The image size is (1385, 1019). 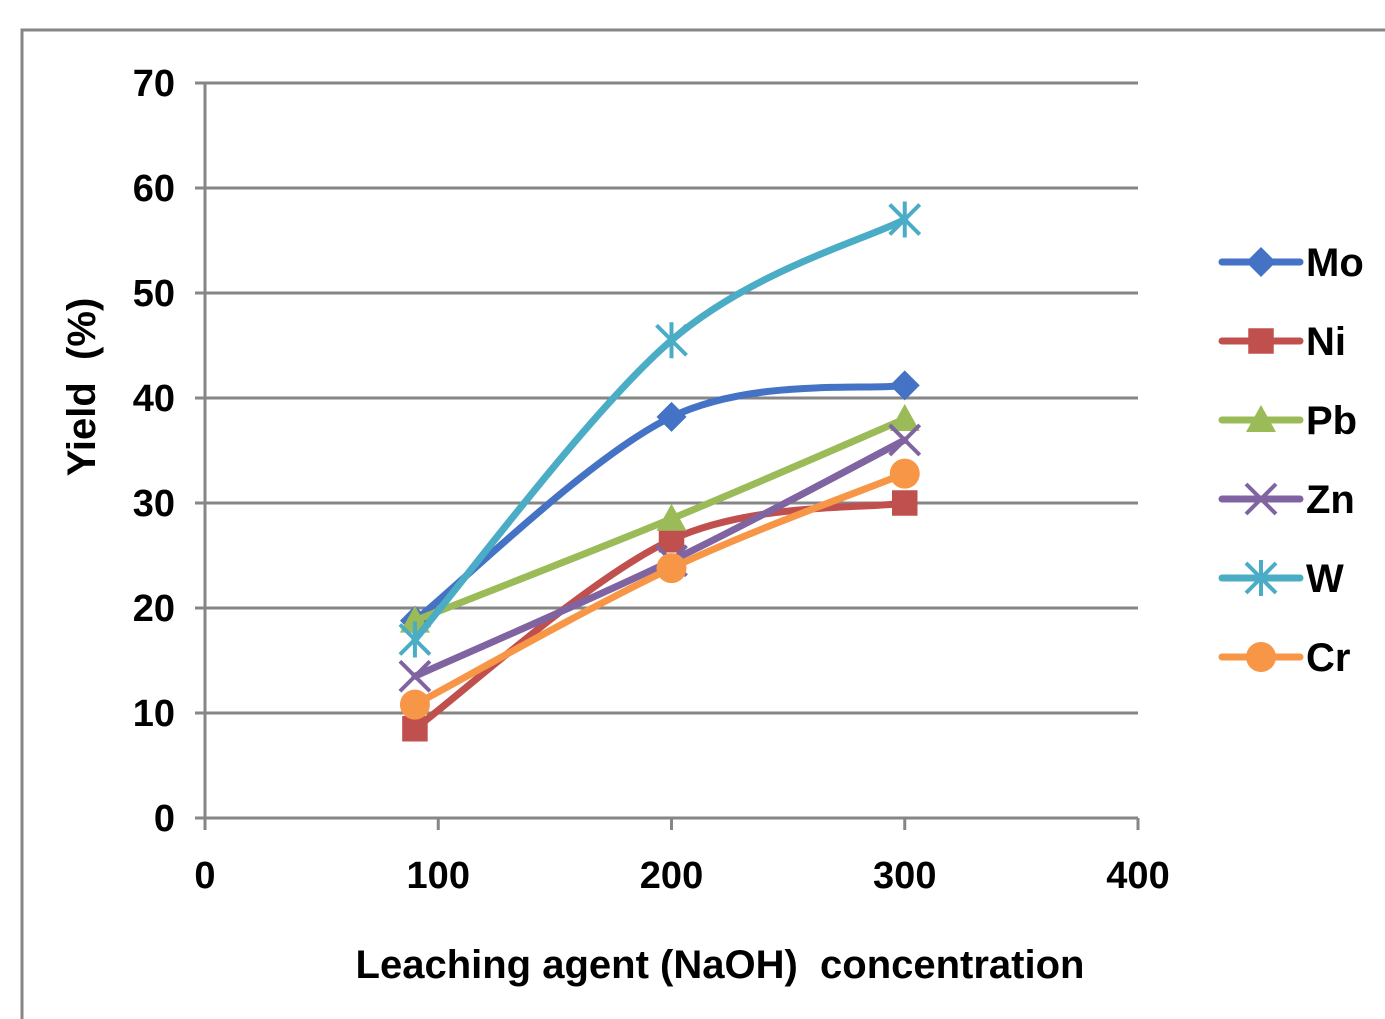 I want to click on x-tick-label: 300, so click(x=904, y=876).